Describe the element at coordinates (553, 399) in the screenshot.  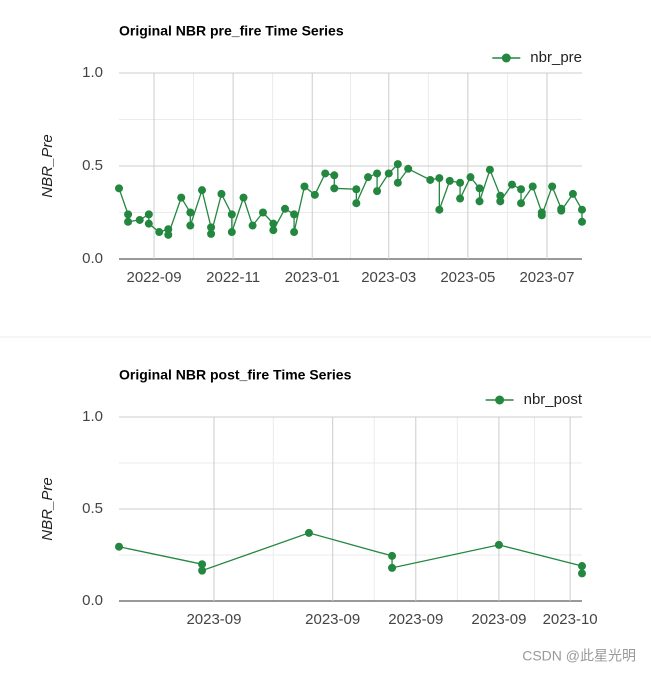
I see `legend-label: nbr_post` at that location.